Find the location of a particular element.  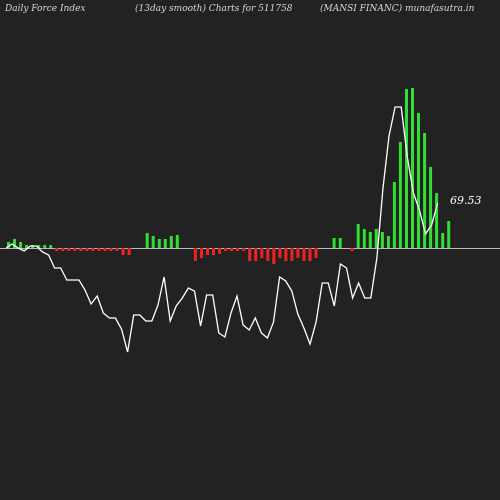

last-value-label: 69.53 is located at coordinates (466, 200).